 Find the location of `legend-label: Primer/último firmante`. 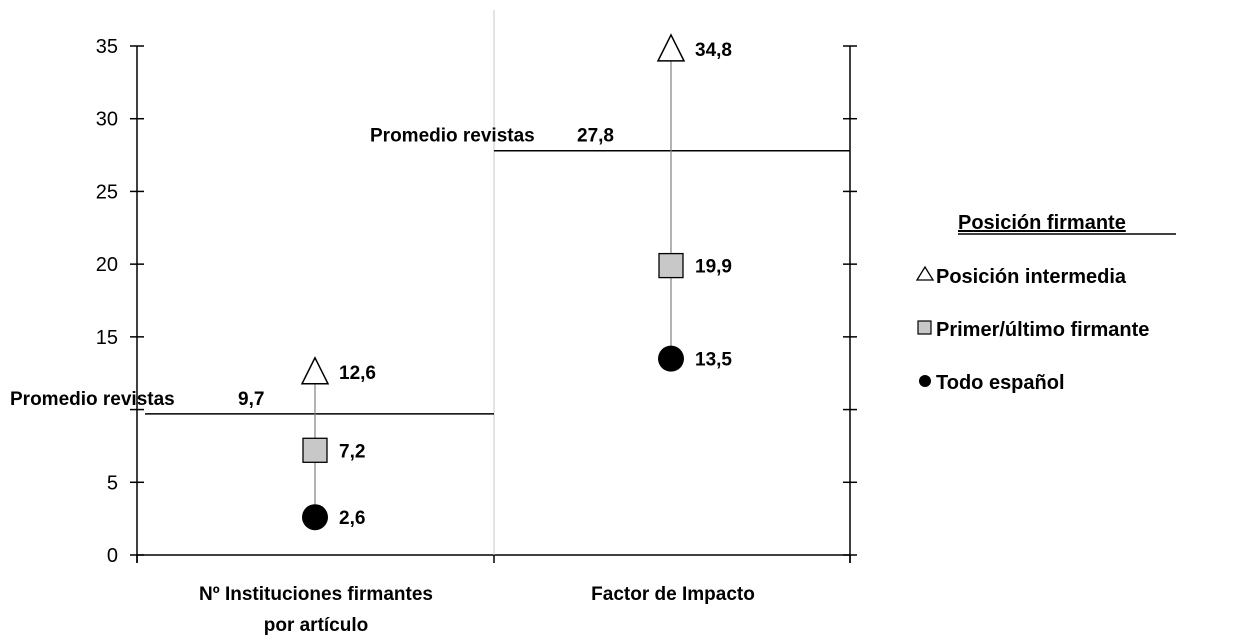

legend-label: Primer/último firmante is located at coordinates (1042, 330).